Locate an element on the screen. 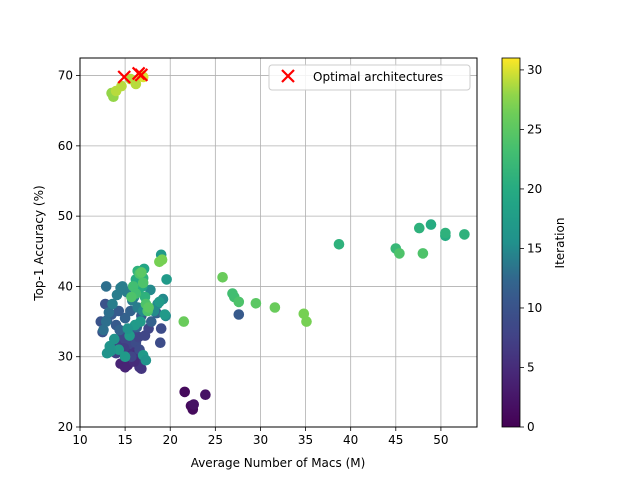 The width and height of the screenshot is (640, 480). colorbar-ticks: 0 5 10 15 20 25 30 is located at coordinates (531, 248).